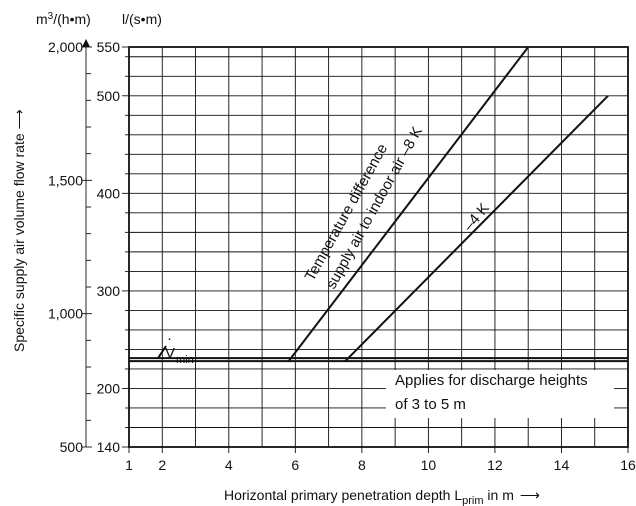 This screenshot has height=506, width=636. I want to click on vmin-symbol: V, so click(170, 353).